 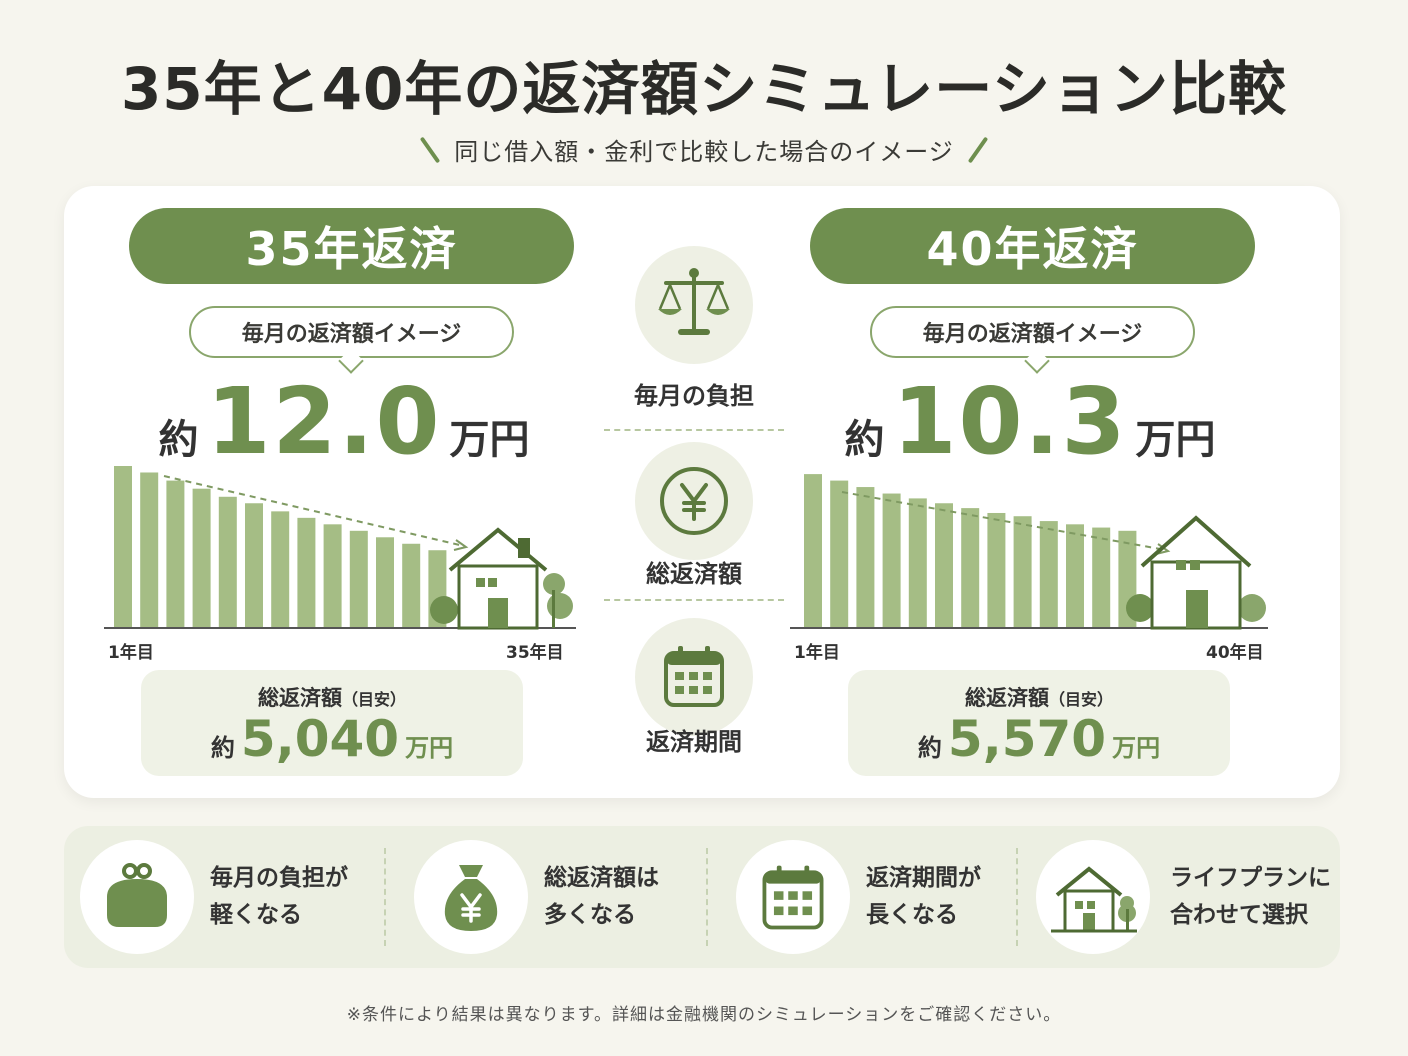 What do you see at coordinates (320, 739) in the screenshot?
I see `total-value: 5,040` at bounding box center [320, 739].